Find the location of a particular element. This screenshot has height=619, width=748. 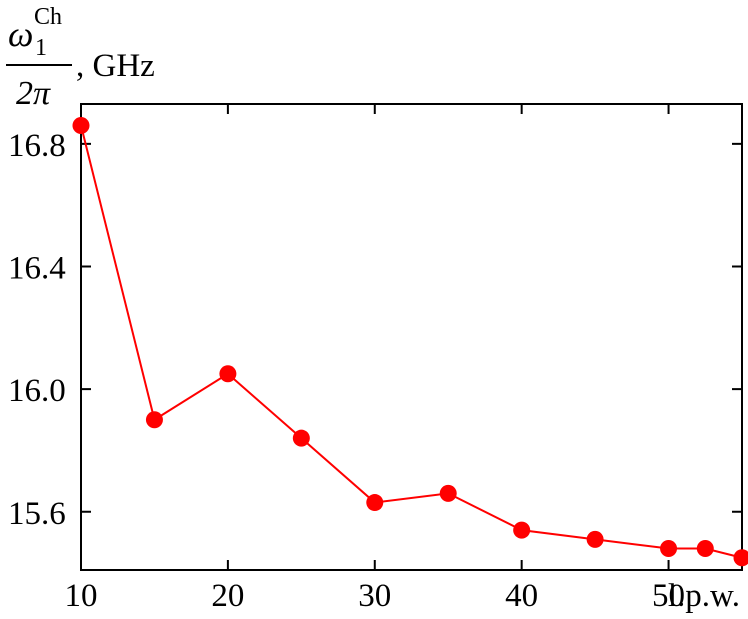

x-tick-label: 20 is located at coordinates (227, 596).